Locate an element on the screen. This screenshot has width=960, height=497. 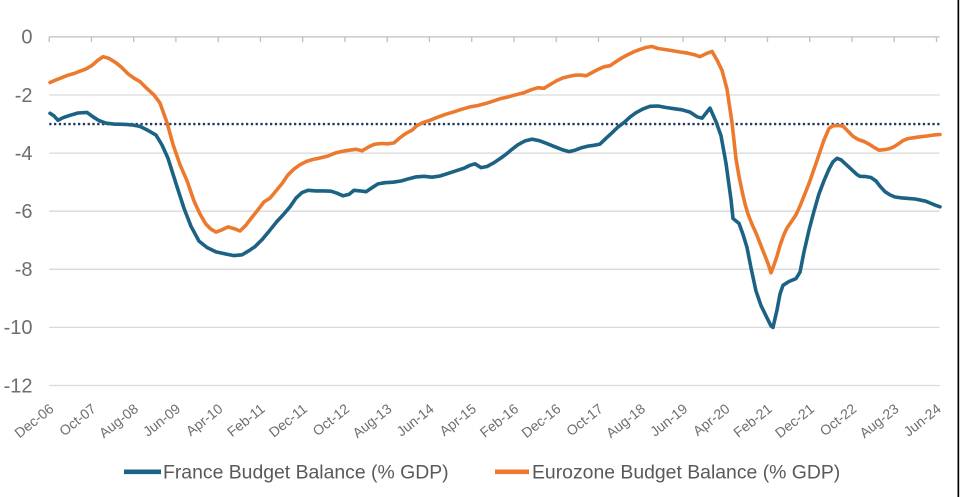
svg-text: Feb-11 is located at coordinates (246, 420).